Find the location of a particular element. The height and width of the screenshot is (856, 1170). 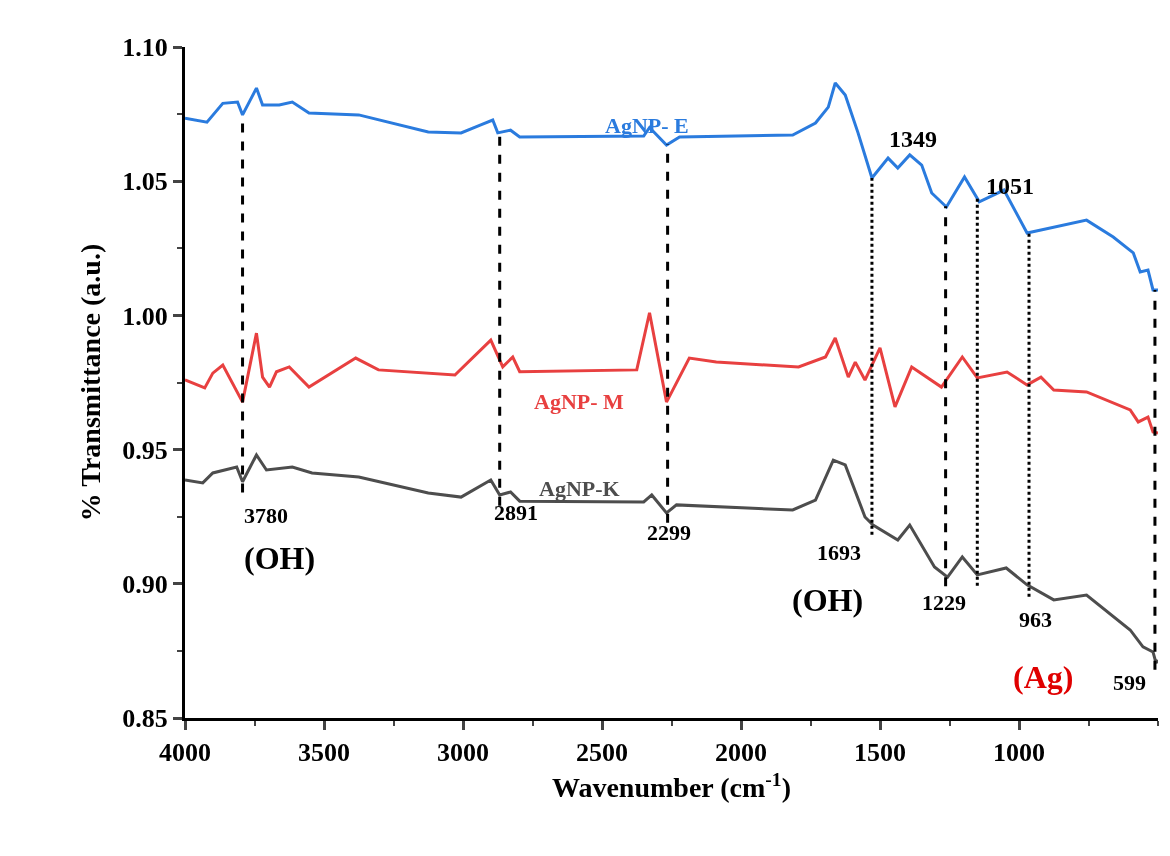

x-tick-label: 3000 is located at coordinates (463, 753).